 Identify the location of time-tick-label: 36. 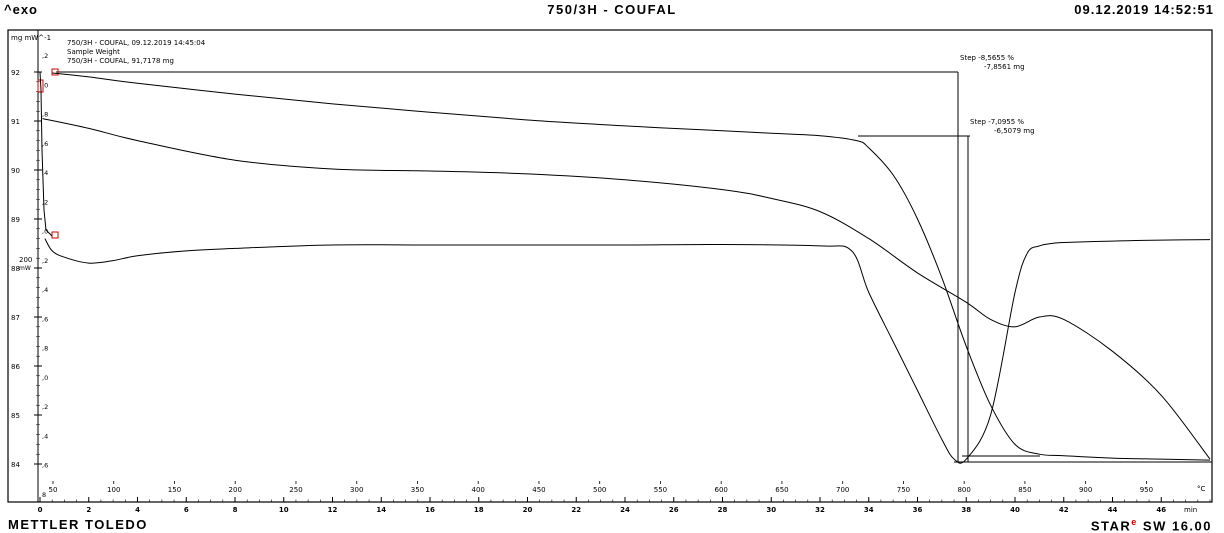
(918, 510).